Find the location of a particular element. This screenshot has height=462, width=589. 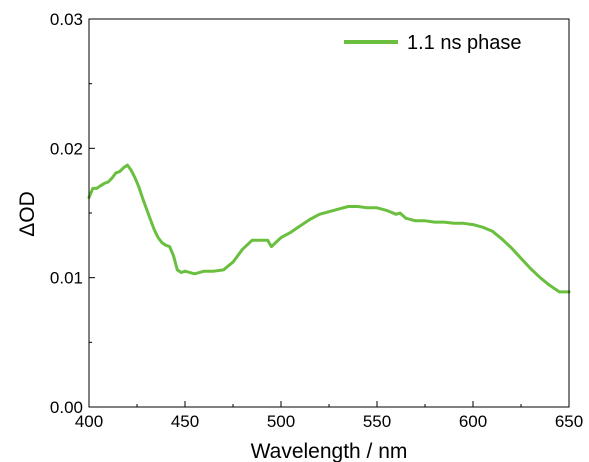

x-tick-label: 450 is located at coordinates (185, 421).